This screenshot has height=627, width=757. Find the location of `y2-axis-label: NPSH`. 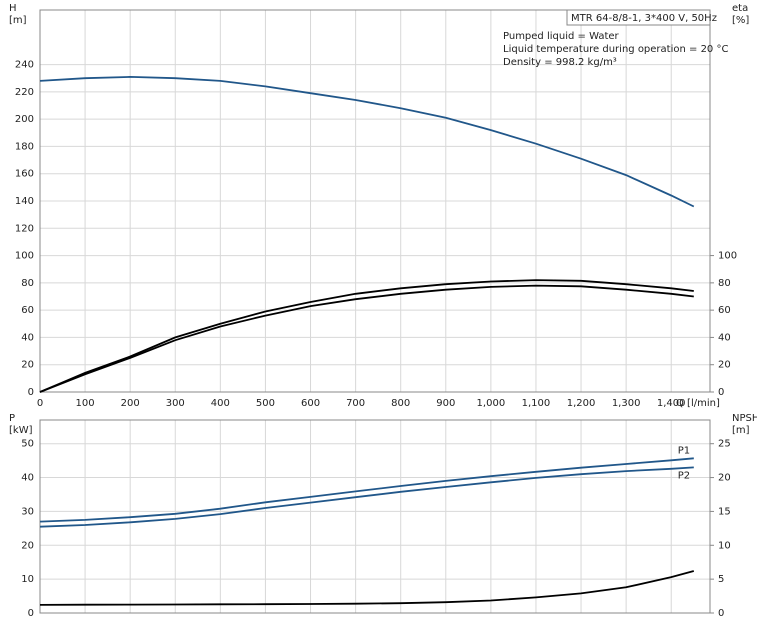

y2-axis-label: NPSH is located at coordinates (744, 418).